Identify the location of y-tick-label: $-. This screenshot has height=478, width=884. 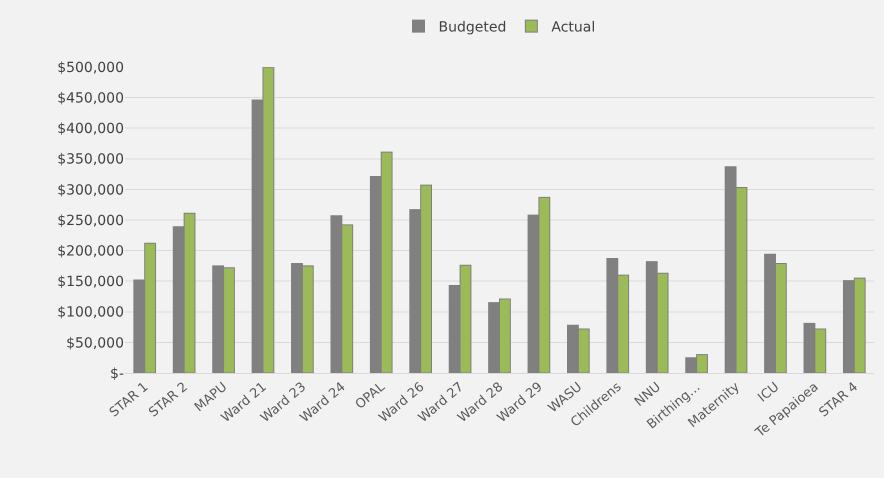
(117, 374).